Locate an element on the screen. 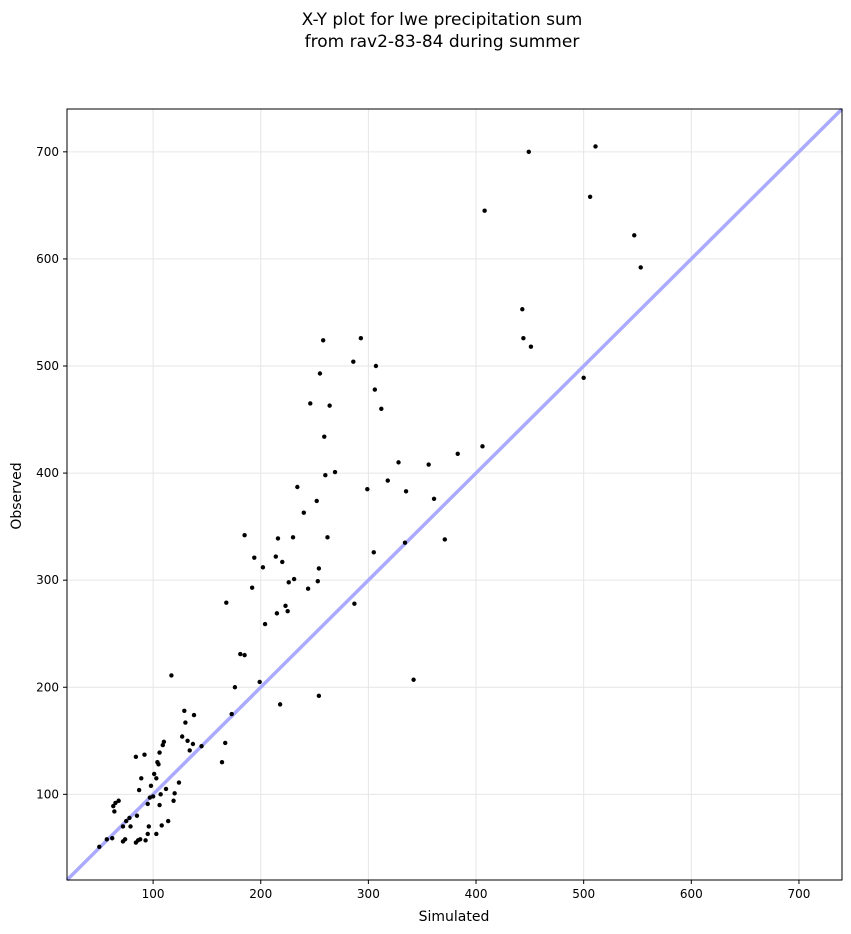 The height and width of the screenshot is (934, 851). y-tick-label: 300 is located at coordinates (47, 580).